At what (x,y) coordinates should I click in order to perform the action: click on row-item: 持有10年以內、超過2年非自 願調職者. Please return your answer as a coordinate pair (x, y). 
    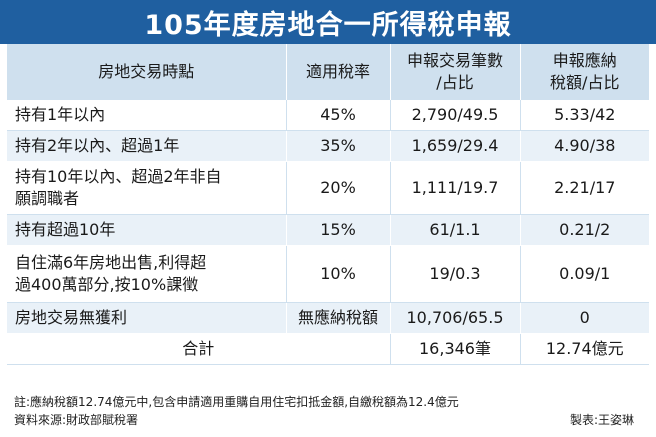
    Looking at the image, I should click on (147, 188).